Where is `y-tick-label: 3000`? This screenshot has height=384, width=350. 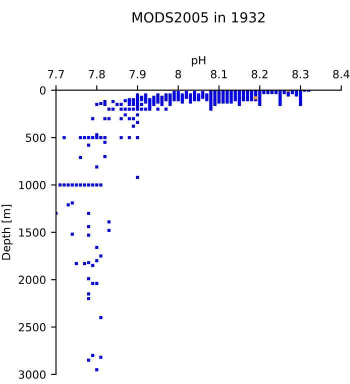
y-tick-label: 3000 is located at coordinates (32, 374).